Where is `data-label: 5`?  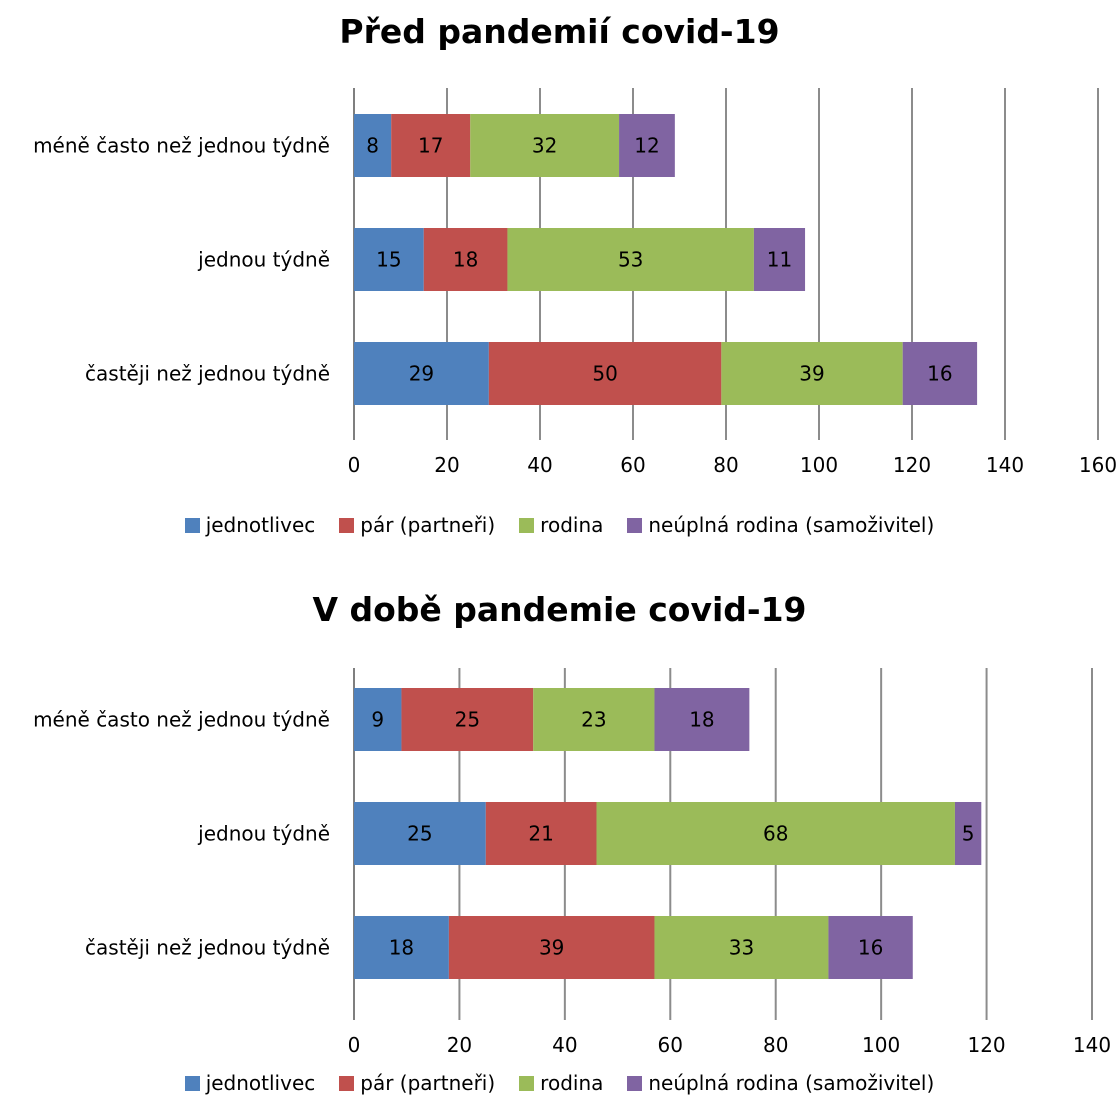
data-label: 5 is located at coordinates (968, 834).